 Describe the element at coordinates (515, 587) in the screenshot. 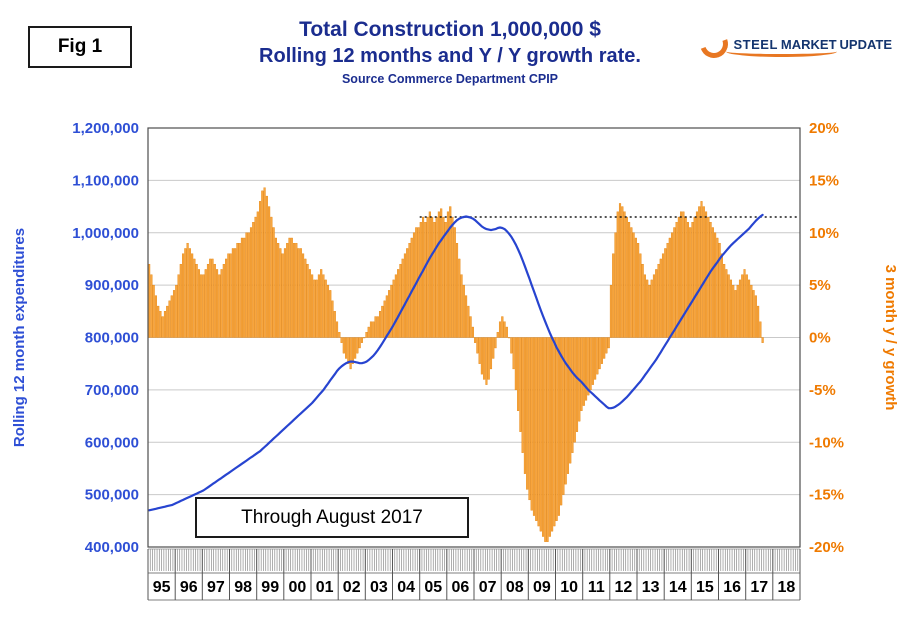

I see `svg-text: 08` at that location.